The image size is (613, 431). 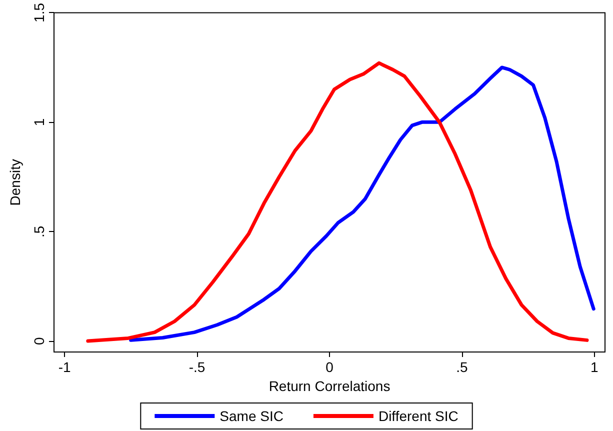 What do you see at coordinates (197, 367) in the screenshot?
I see `x-tick-label: -.5` at bounding box center [197, 367].